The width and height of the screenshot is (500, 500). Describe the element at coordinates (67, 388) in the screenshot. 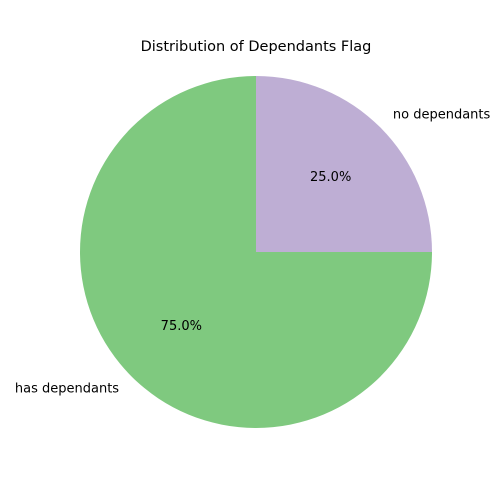

I see `slice-label-has-dependants: has dependants` at that location.